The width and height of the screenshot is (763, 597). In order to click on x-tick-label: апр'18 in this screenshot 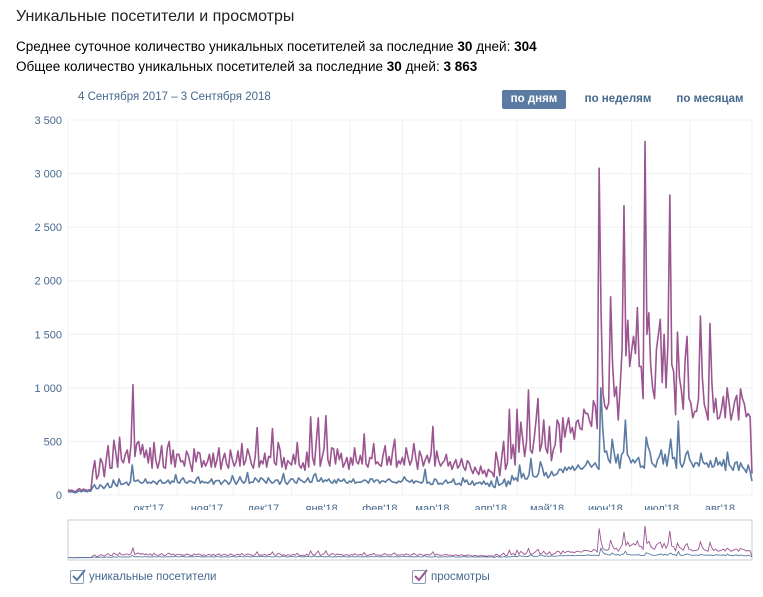, I will do `click(490, 506)`.